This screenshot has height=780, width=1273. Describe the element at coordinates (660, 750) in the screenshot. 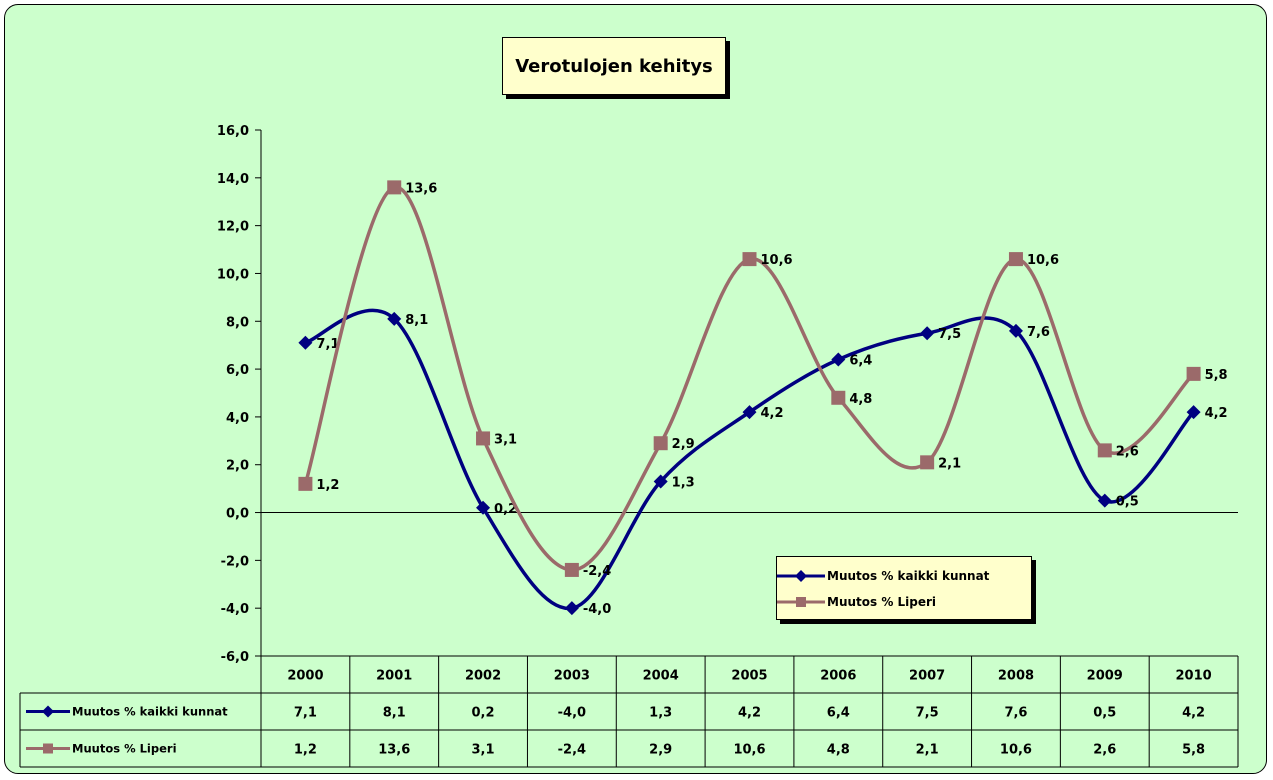

I see `table-cell-liperi: 2,9` at that location.